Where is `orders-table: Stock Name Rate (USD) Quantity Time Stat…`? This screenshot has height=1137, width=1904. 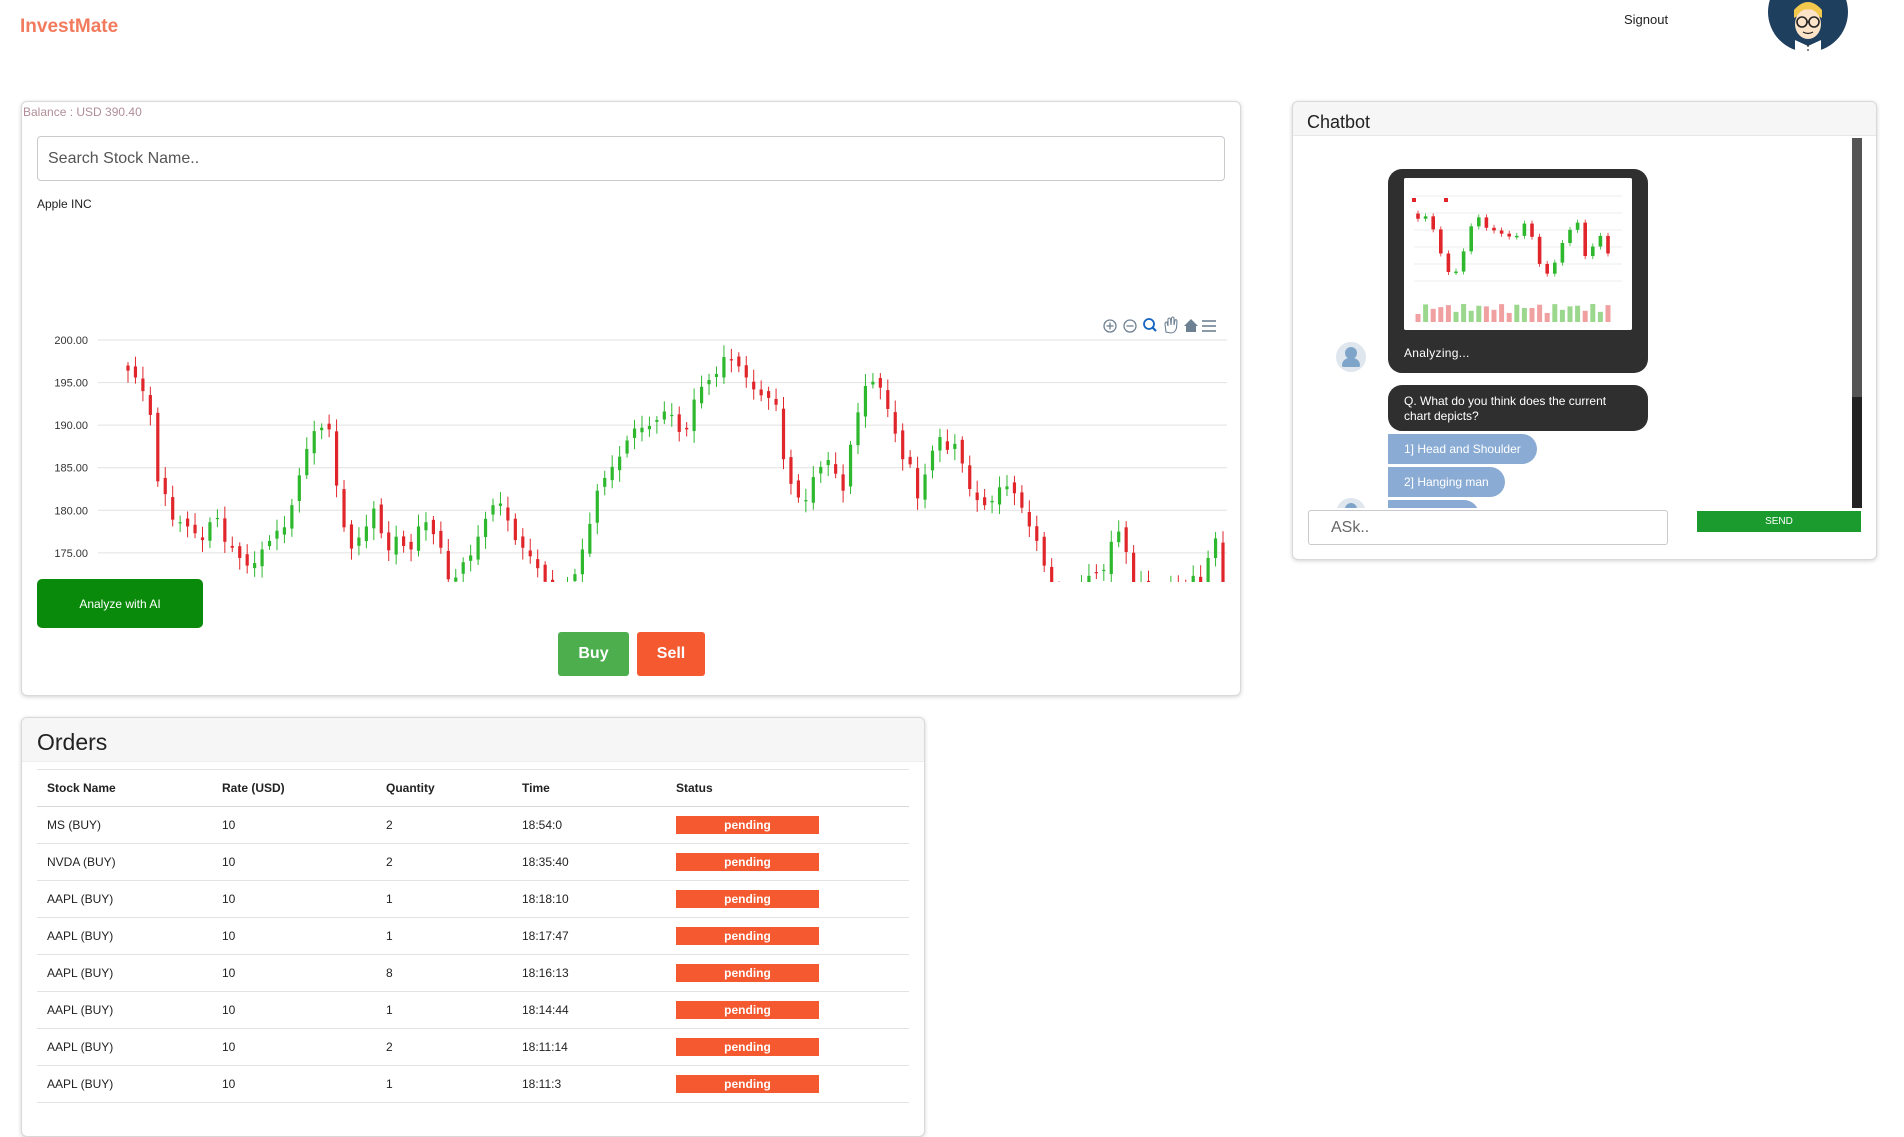 orders-table: Stock Name Rate (USD) Quantity Time Stat… is located at coordinates (473, 936).